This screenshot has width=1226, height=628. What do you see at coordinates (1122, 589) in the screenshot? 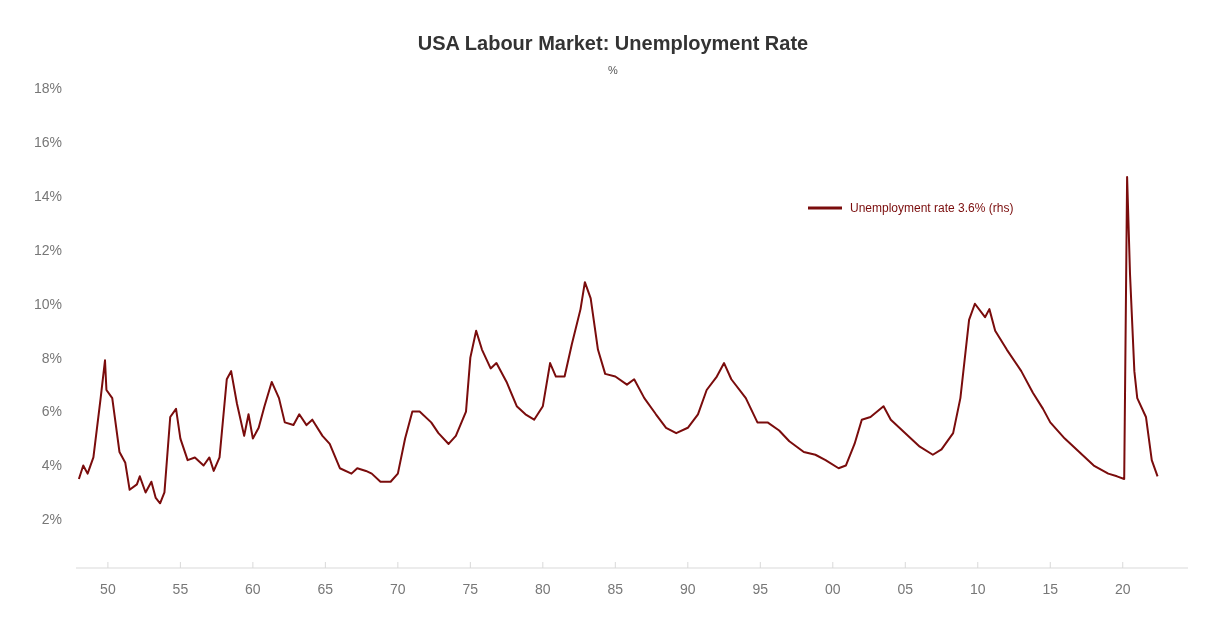
I see `x-tick-label: 20` at bounding box center [1122, 589].